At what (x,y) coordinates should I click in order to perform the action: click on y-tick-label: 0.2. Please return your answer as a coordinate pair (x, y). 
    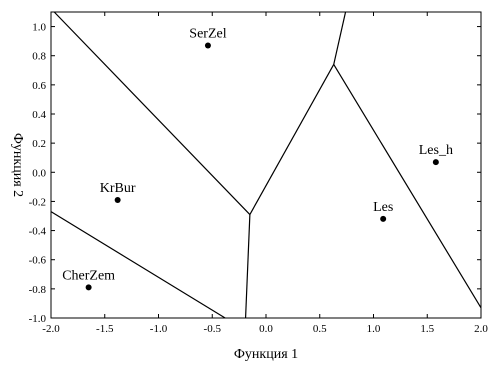
    Looking at the image, I should click on (39, 144).